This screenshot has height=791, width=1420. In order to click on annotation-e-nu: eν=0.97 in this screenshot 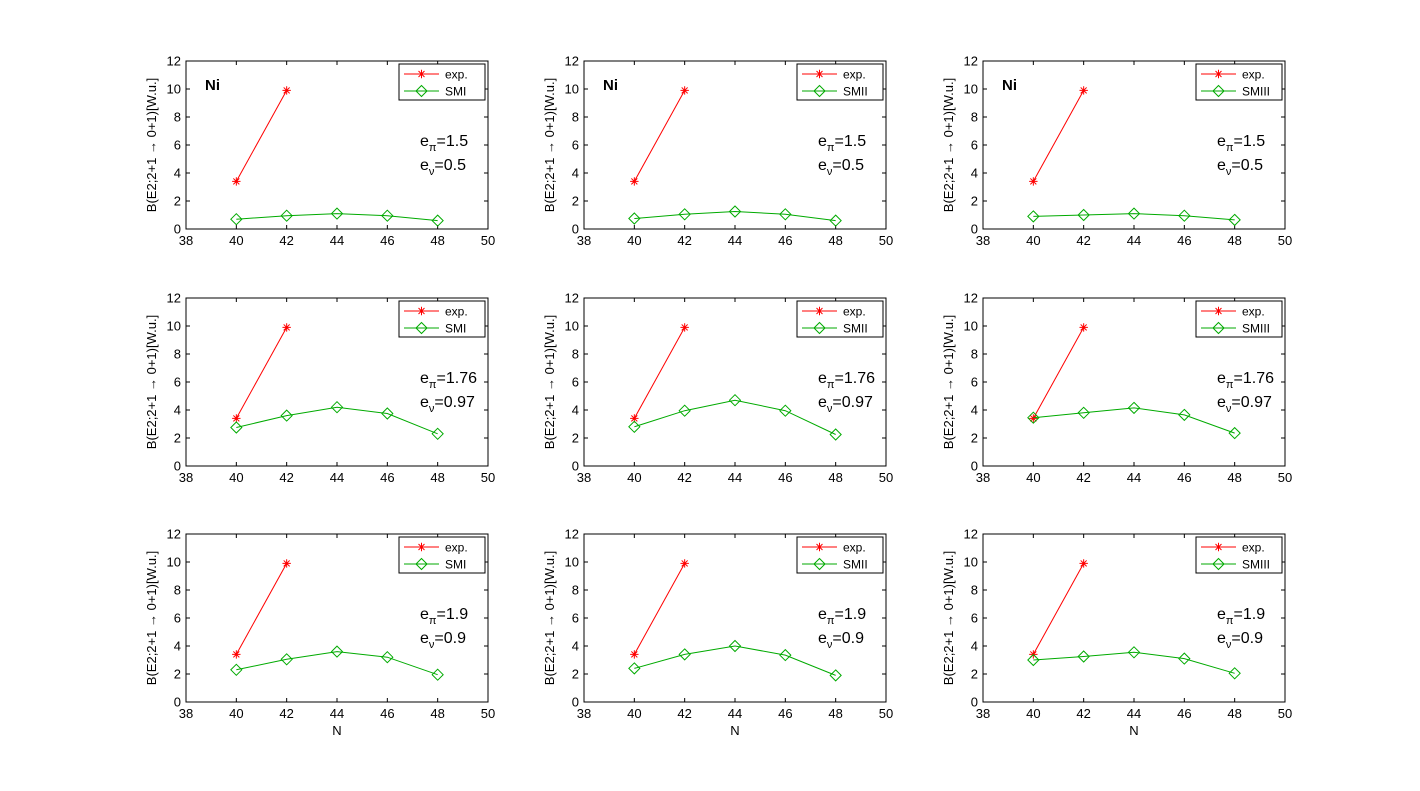, I will do `click(1244, 404)`.